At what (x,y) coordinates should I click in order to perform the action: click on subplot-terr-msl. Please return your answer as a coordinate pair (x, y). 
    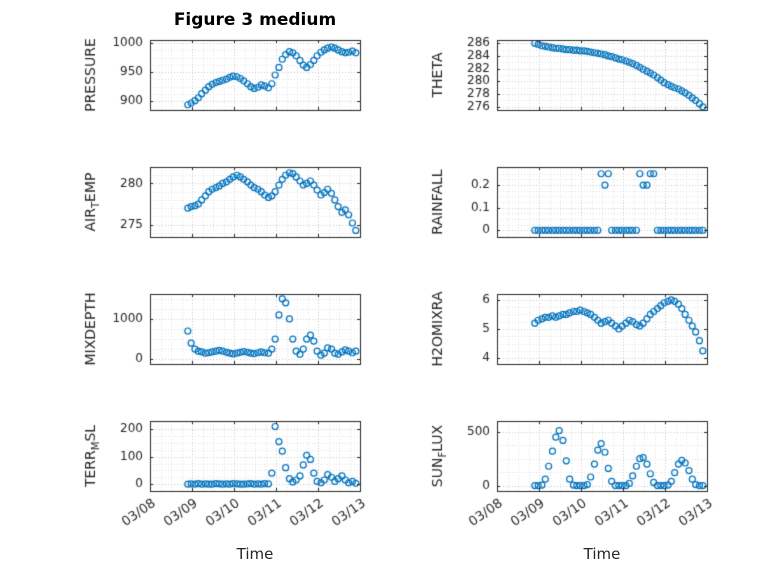
    Looking at the image, I should click on (220, 496).